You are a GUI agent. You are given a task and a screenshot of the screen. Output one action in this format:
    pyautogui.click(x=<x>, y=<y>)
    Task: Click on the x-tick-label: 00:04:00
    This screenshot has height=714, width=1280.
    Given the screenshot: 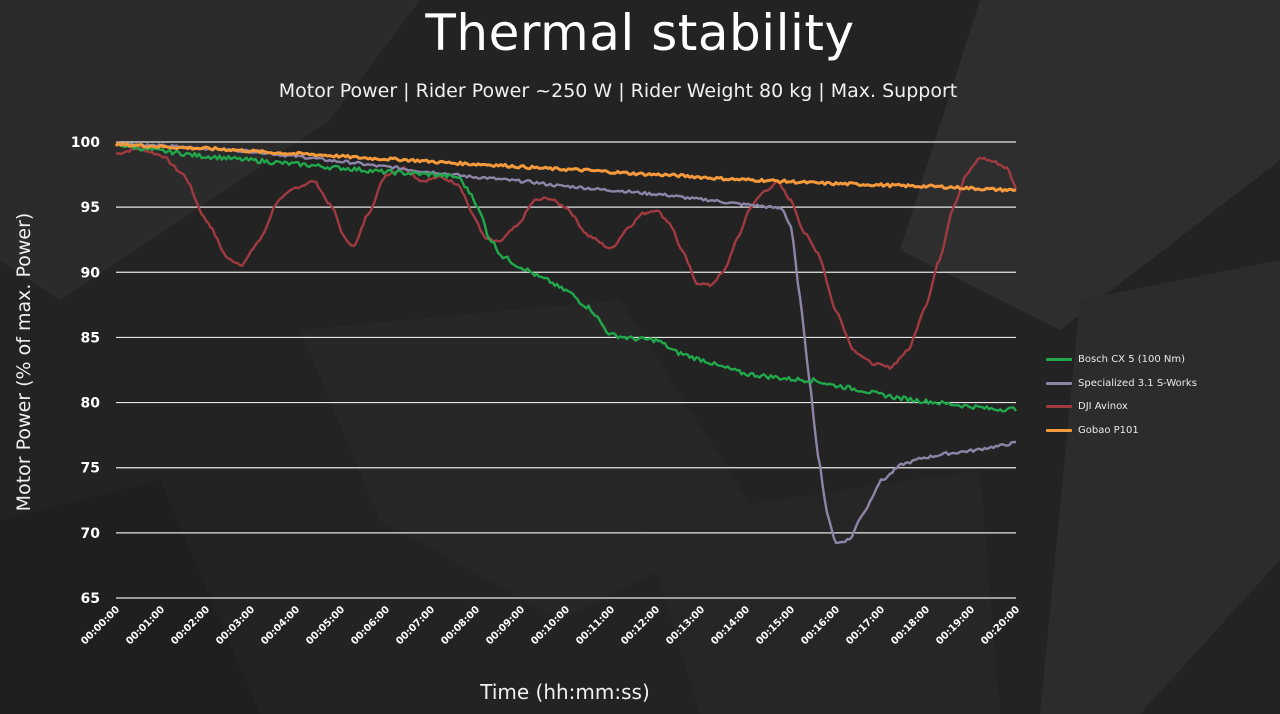 What is the action you would take?
    pyautogui.click(x=280, y=625)
    